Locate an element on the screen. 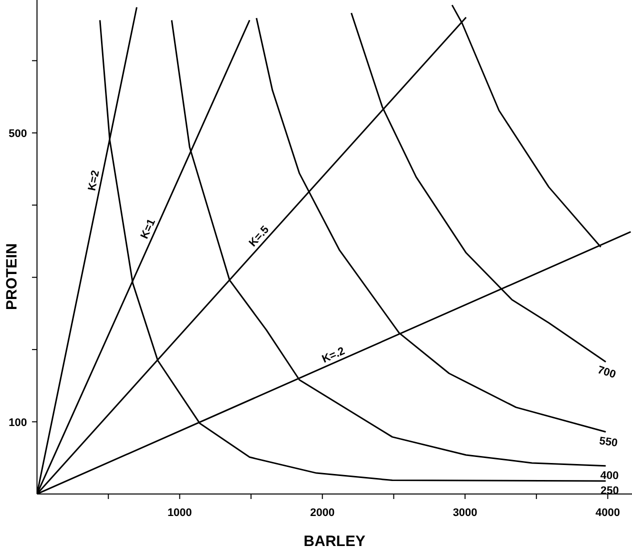  x-tick-label: 2000 is located at coordinates (322, 513).